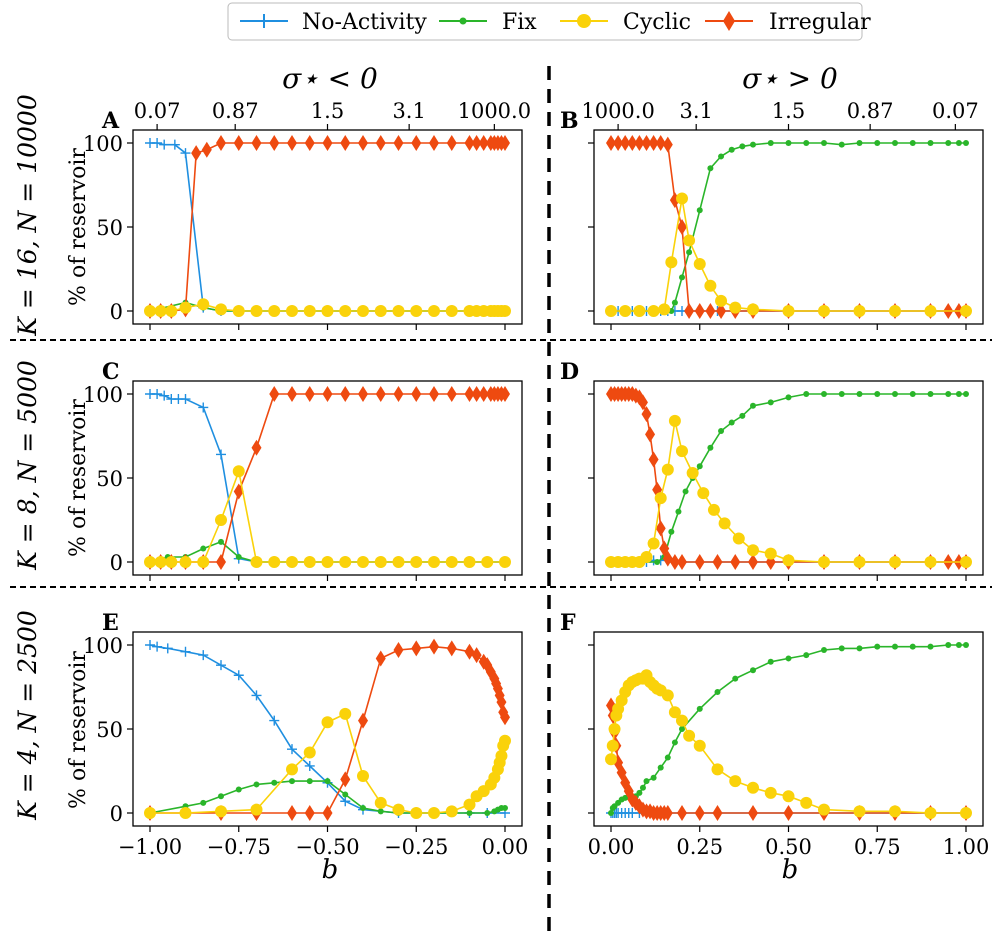 This screenshot has height=934, width=992. What do you see at coordinates (27, 715) in the screenshot?
I see `row-label-2: K = 4, N = 2500` at bounding box center [27, 715].